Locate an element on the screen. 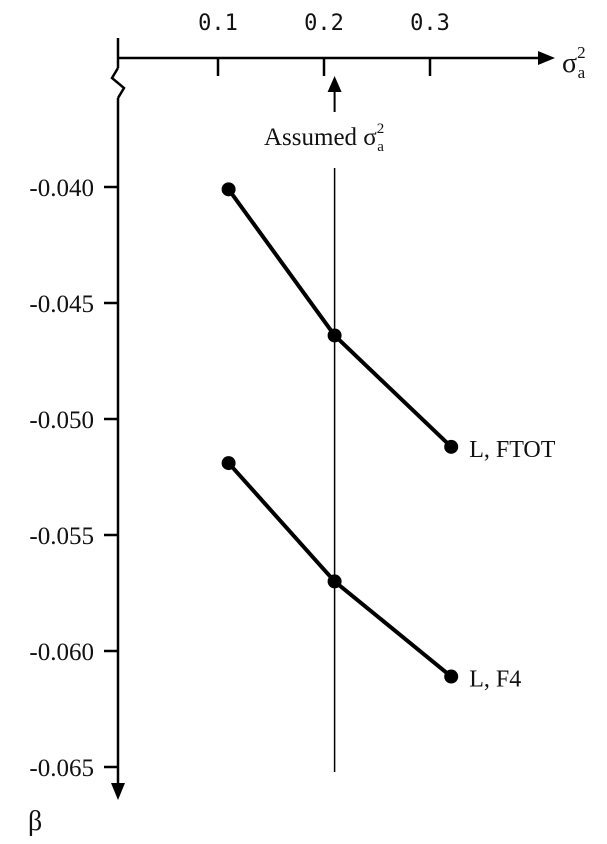 The image size is (607, 844). series-label: L, F4 is located at coordinates (495, 680).